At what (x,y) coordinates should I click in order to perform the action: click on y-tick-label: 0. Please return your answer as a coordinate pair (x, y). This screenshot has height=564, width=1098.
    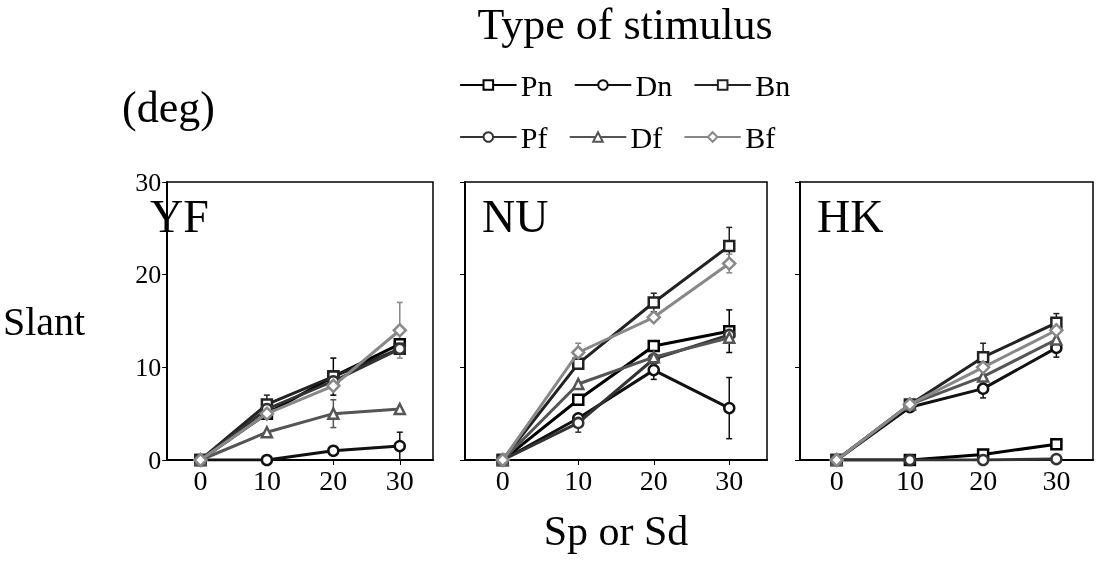
    Looking at the image, I should click on (155, 460).